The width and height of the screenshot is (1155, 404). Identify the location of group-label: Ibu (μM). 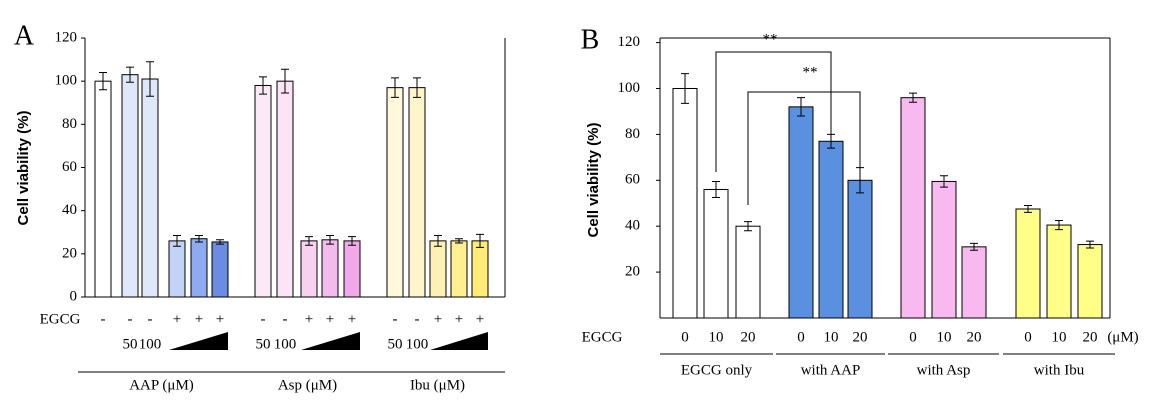
(437, 385).